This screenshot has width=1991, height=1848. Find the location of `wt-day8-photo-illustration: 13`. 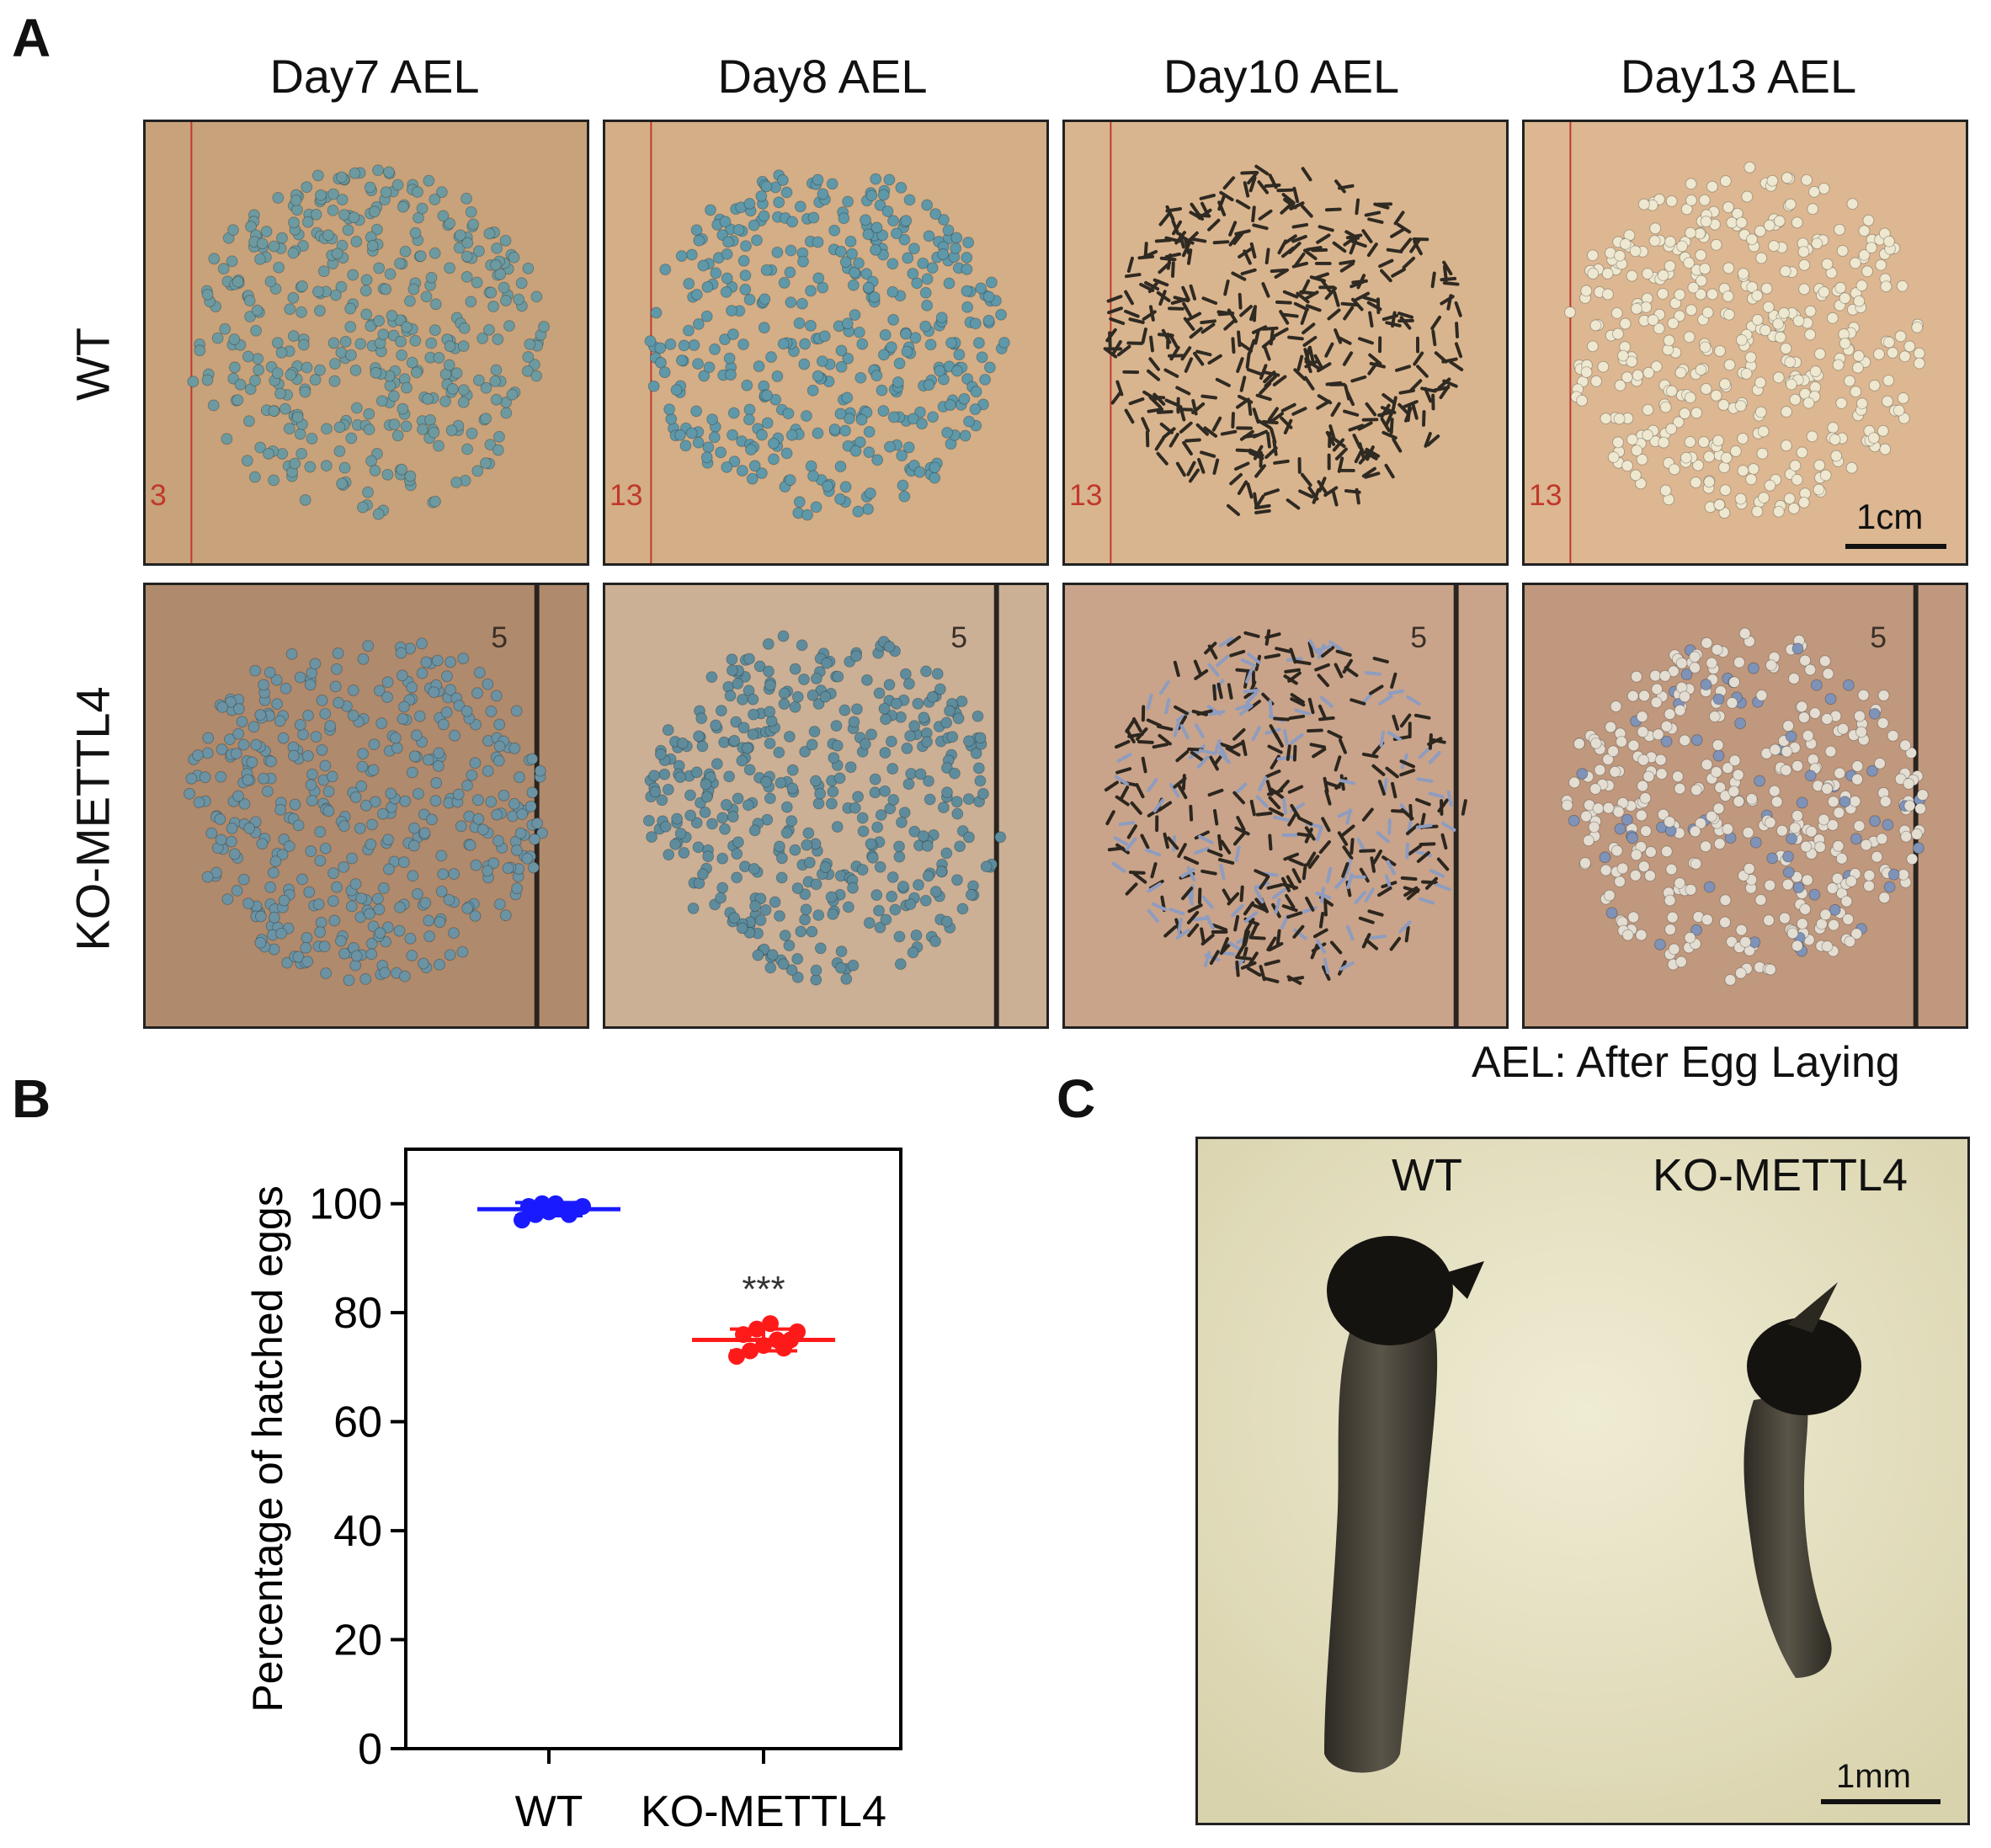

wt-day8-photo-illustration: 13 is located at coordinates (825, 343).